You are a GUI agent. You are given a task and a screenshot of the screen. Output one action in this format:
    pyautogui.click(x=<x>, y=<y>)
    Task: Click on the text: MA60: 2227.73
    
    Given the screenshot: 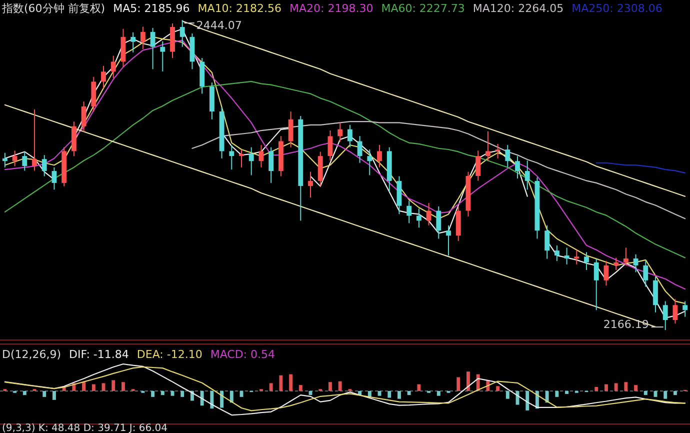 What is the action you would take?
    pyautogui.click(x=423, y=8)
    